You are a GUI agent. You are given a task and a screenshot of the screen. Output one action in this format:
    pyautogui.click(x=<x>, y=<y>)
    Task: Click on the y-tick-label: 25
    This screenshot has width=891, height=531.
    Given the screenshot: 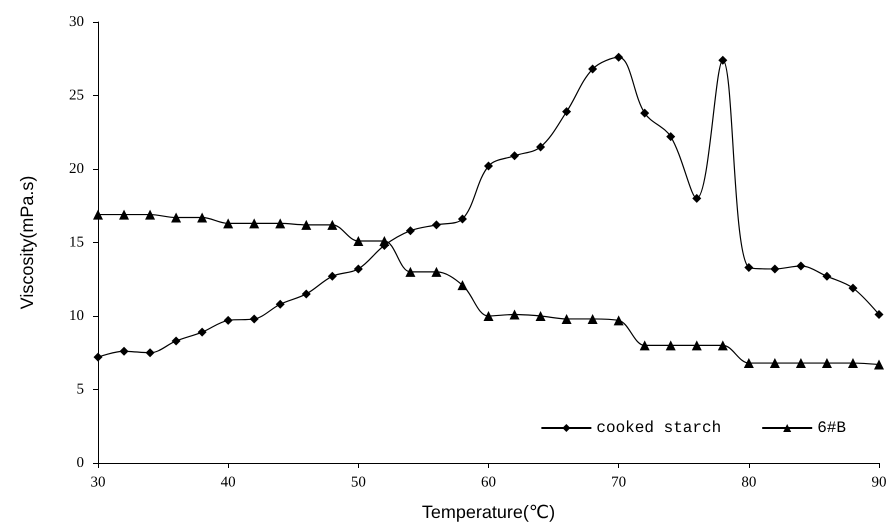 What is the action you would take?
    pyautogui.click(x=76, y=96)
    